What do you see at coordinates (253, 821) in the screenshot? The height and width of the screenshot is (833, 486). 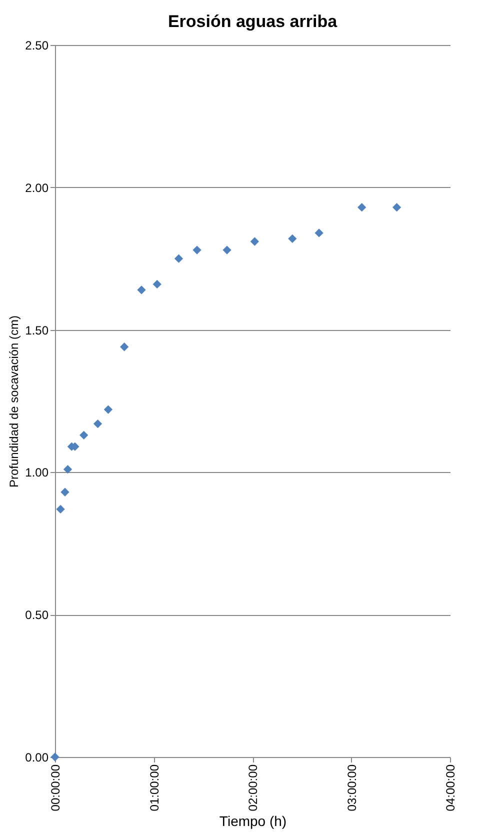 I see `x-axis-title: Tiempo (h)` at bounding box center [253, 821].